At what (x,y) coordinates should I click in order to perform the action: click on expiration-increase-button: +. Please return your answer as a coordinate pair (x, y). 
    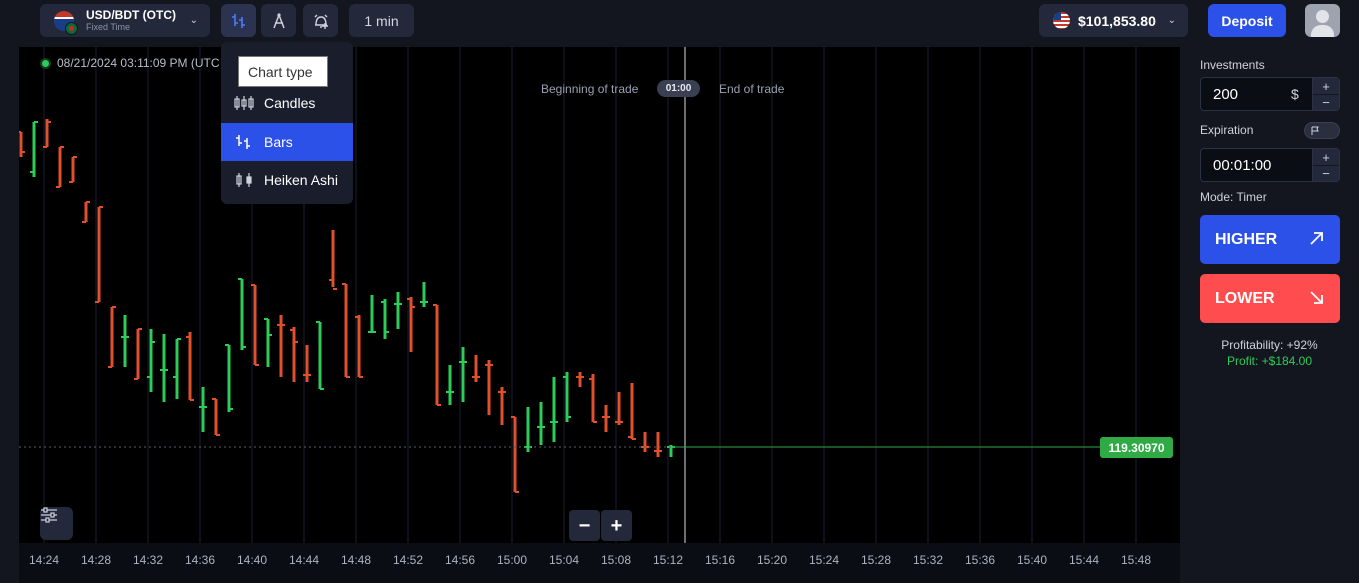
    Looking at the image, I should click on (1326, 157).